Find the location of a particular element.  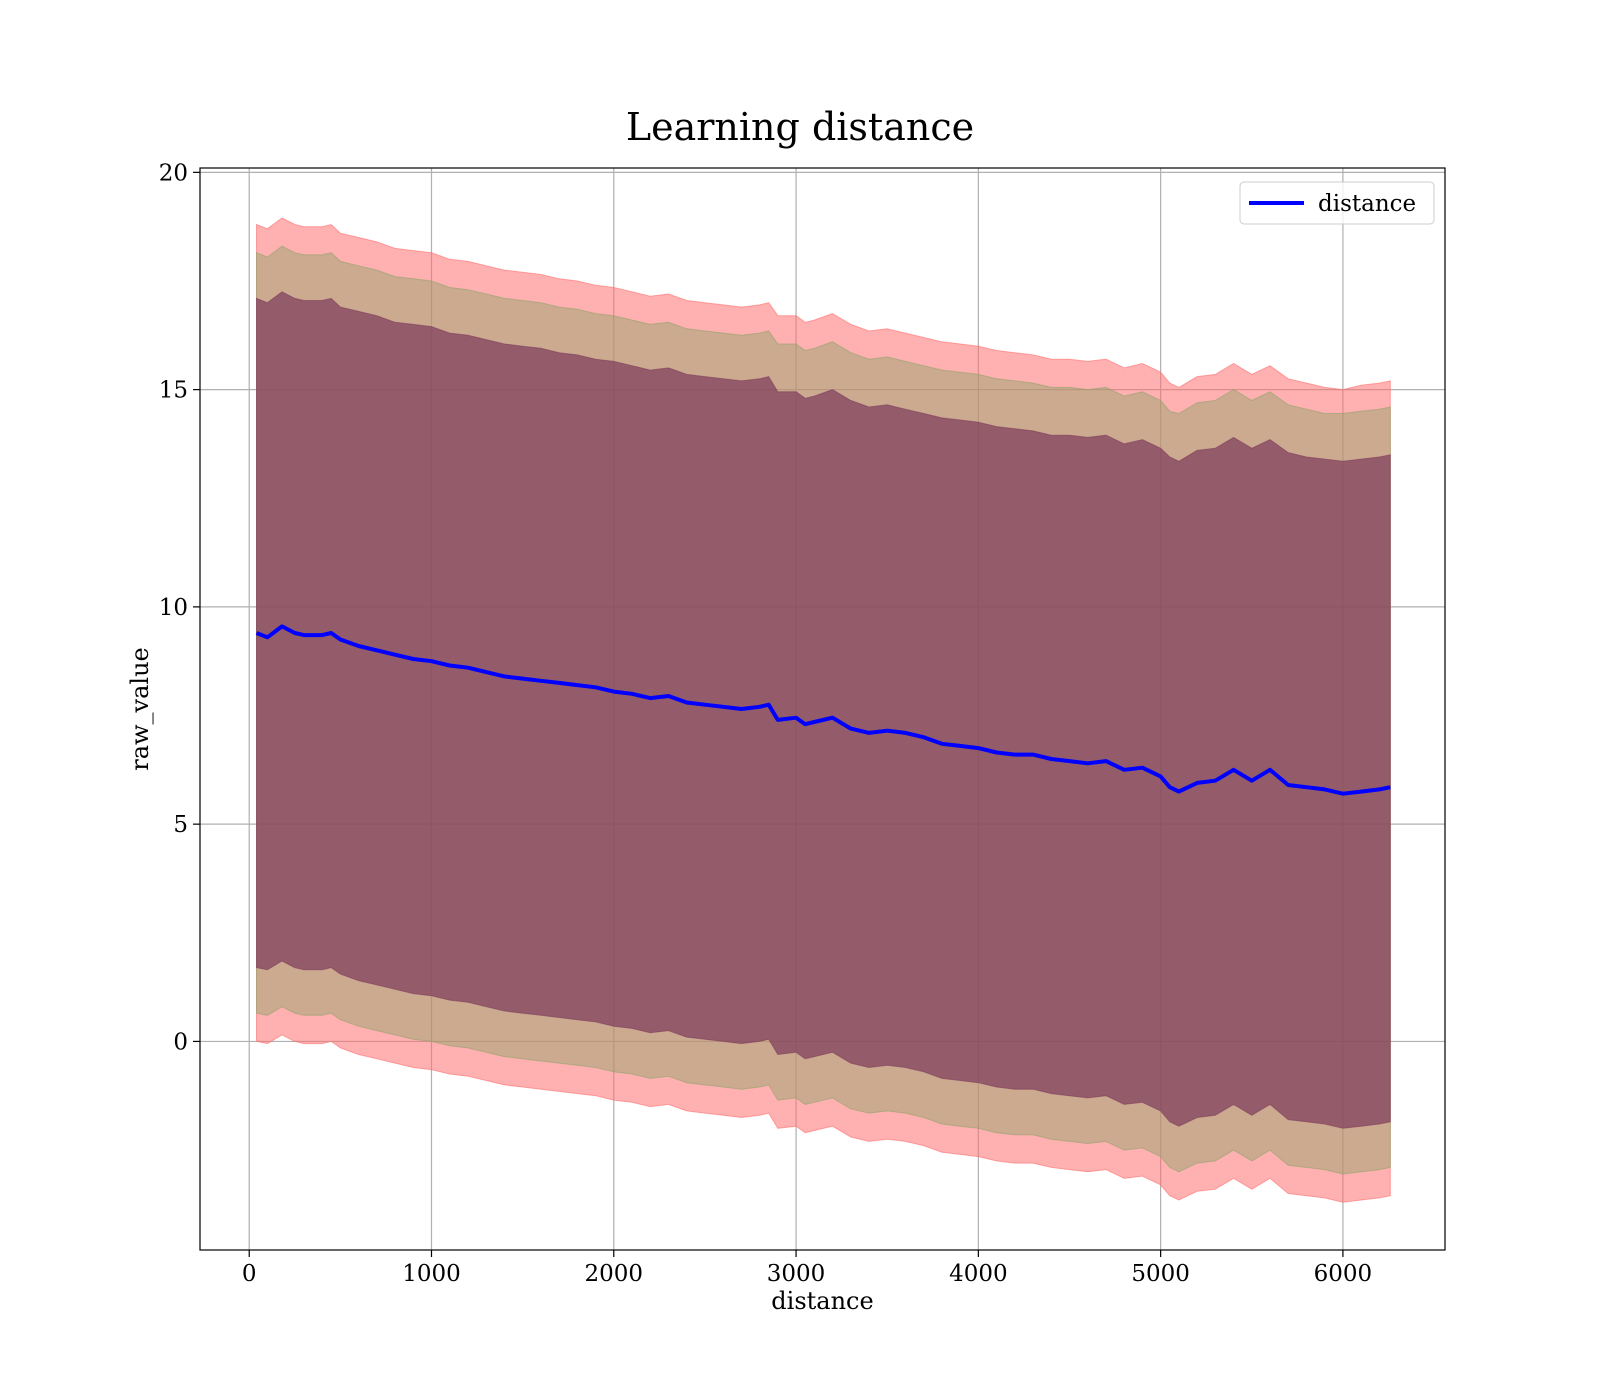

x-tick-label: 1000 is located at coordinates (431, 1274).